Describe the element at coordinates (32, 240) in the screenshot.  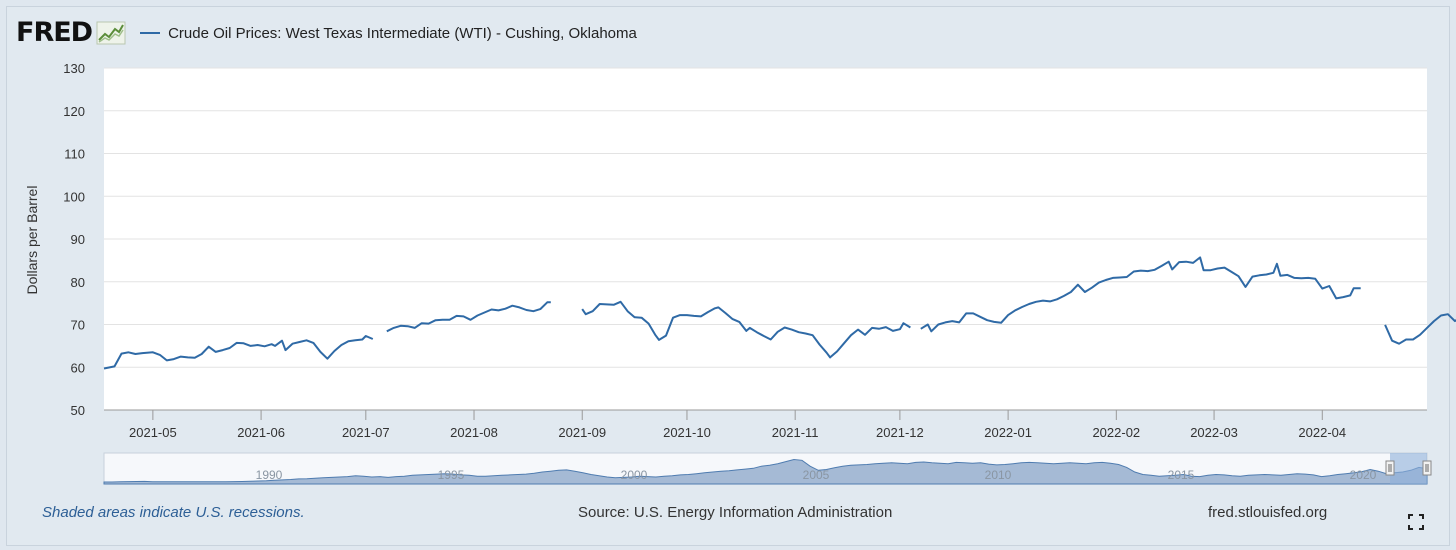
I see `y-axis-label: Dollars per Barrel` at that location.